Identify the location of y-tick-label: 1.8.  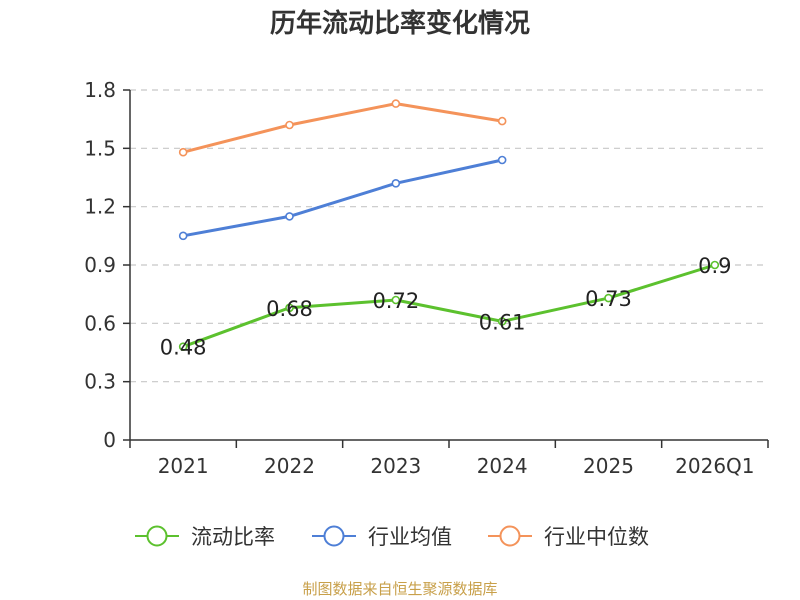
(100, 90).